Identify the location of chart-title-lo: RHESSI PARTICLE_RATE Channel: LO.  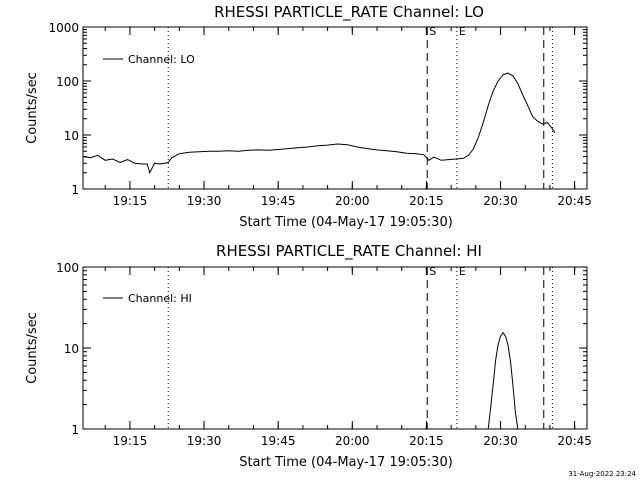
(349, 12).